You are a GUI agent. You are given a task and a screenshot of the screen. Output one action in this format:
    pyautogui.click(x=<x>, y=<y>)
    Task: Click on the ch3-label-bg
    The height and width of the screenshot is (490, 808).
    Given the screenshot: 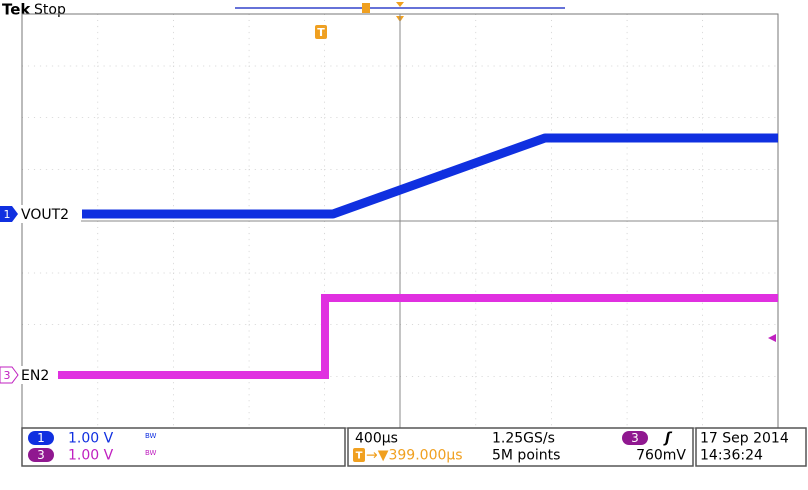 What is the action you would take?
    pyautogui.click(x=38, y=375)
    